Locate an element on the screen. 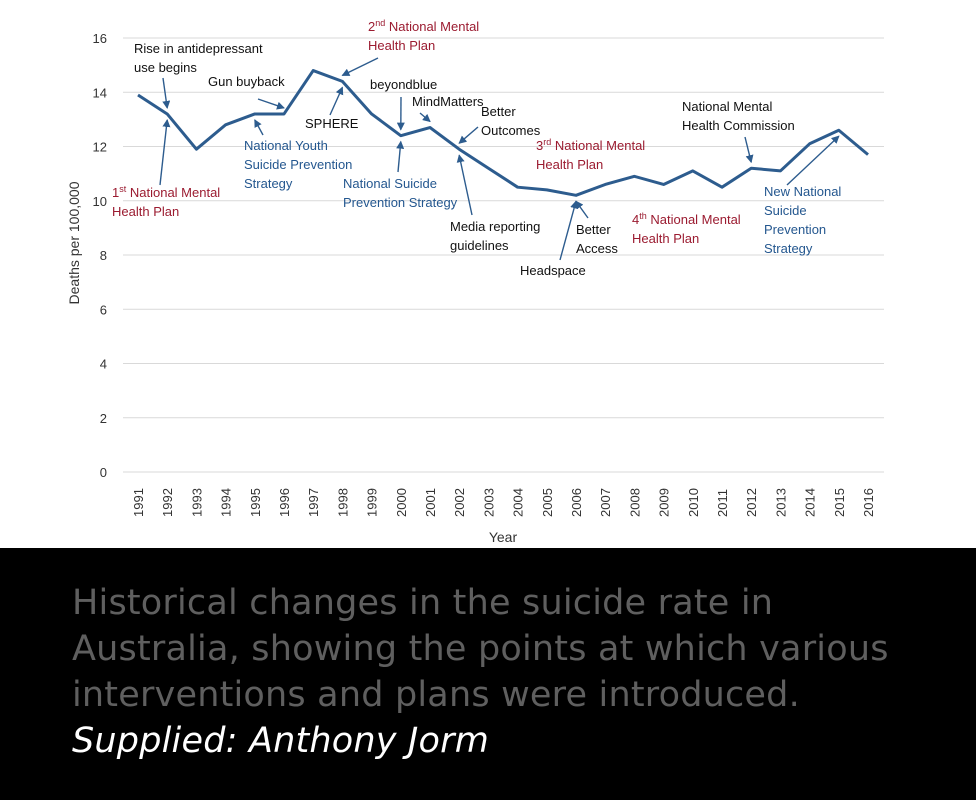  x-tick-label: 2003 is located at coordinates (488, 502).